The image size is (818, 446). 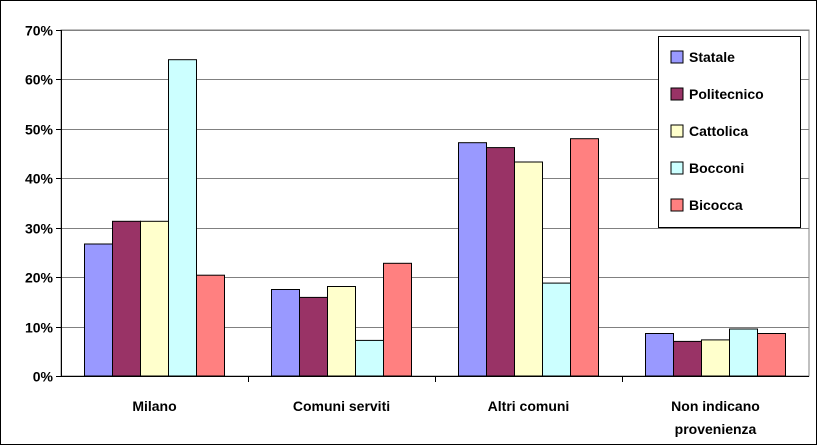 I want to click on y-tick-label: 40%, so click(x=39, y=179).